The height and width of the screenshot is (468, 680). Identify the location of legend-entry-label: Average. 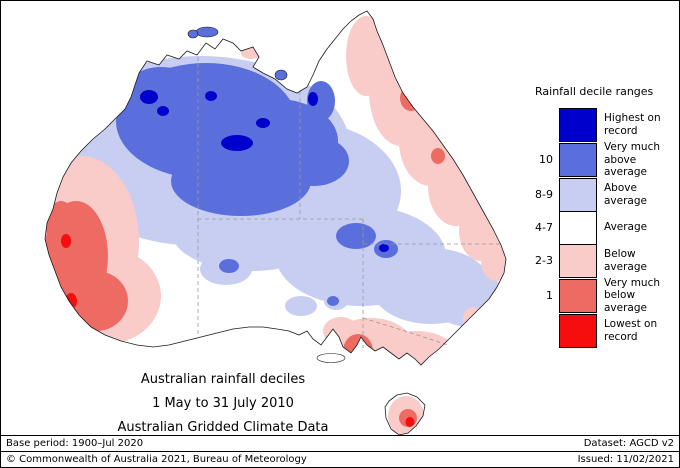
(626, 227).